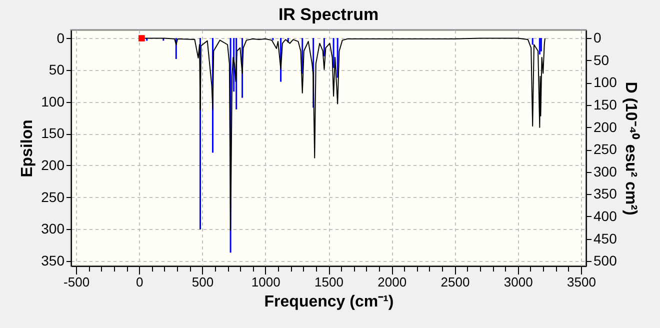  Describe the element at coordinates (53, 101) in the screenshot. I see `y-tick-label: 100` at that location.